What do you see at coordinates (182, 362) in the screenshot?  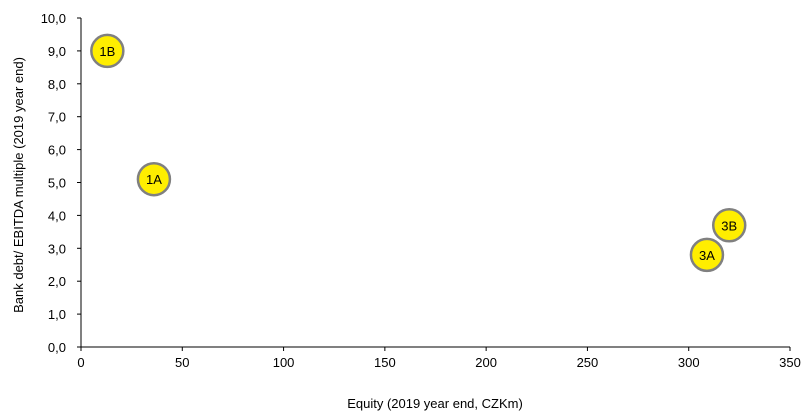 I see `x-tick-label: 50` at bounding box center [182, 362].